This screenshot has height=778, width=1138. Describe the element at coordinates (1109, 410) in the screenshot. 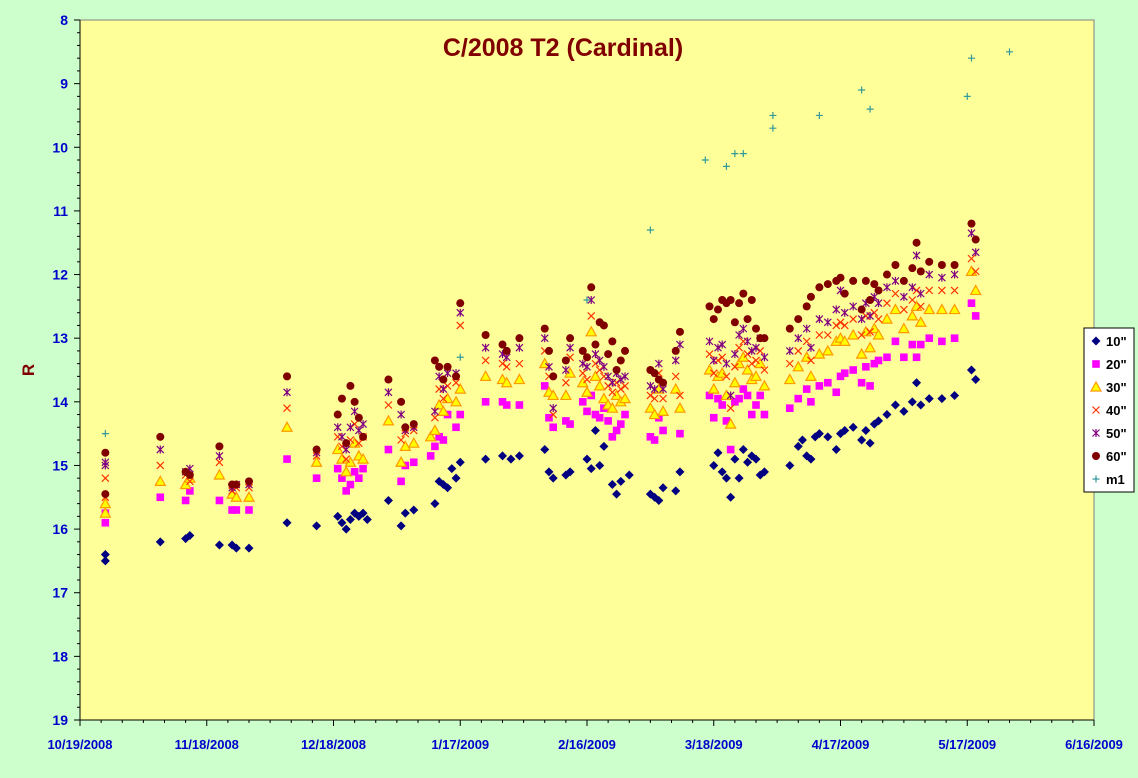

I see `legend-box` at that location.